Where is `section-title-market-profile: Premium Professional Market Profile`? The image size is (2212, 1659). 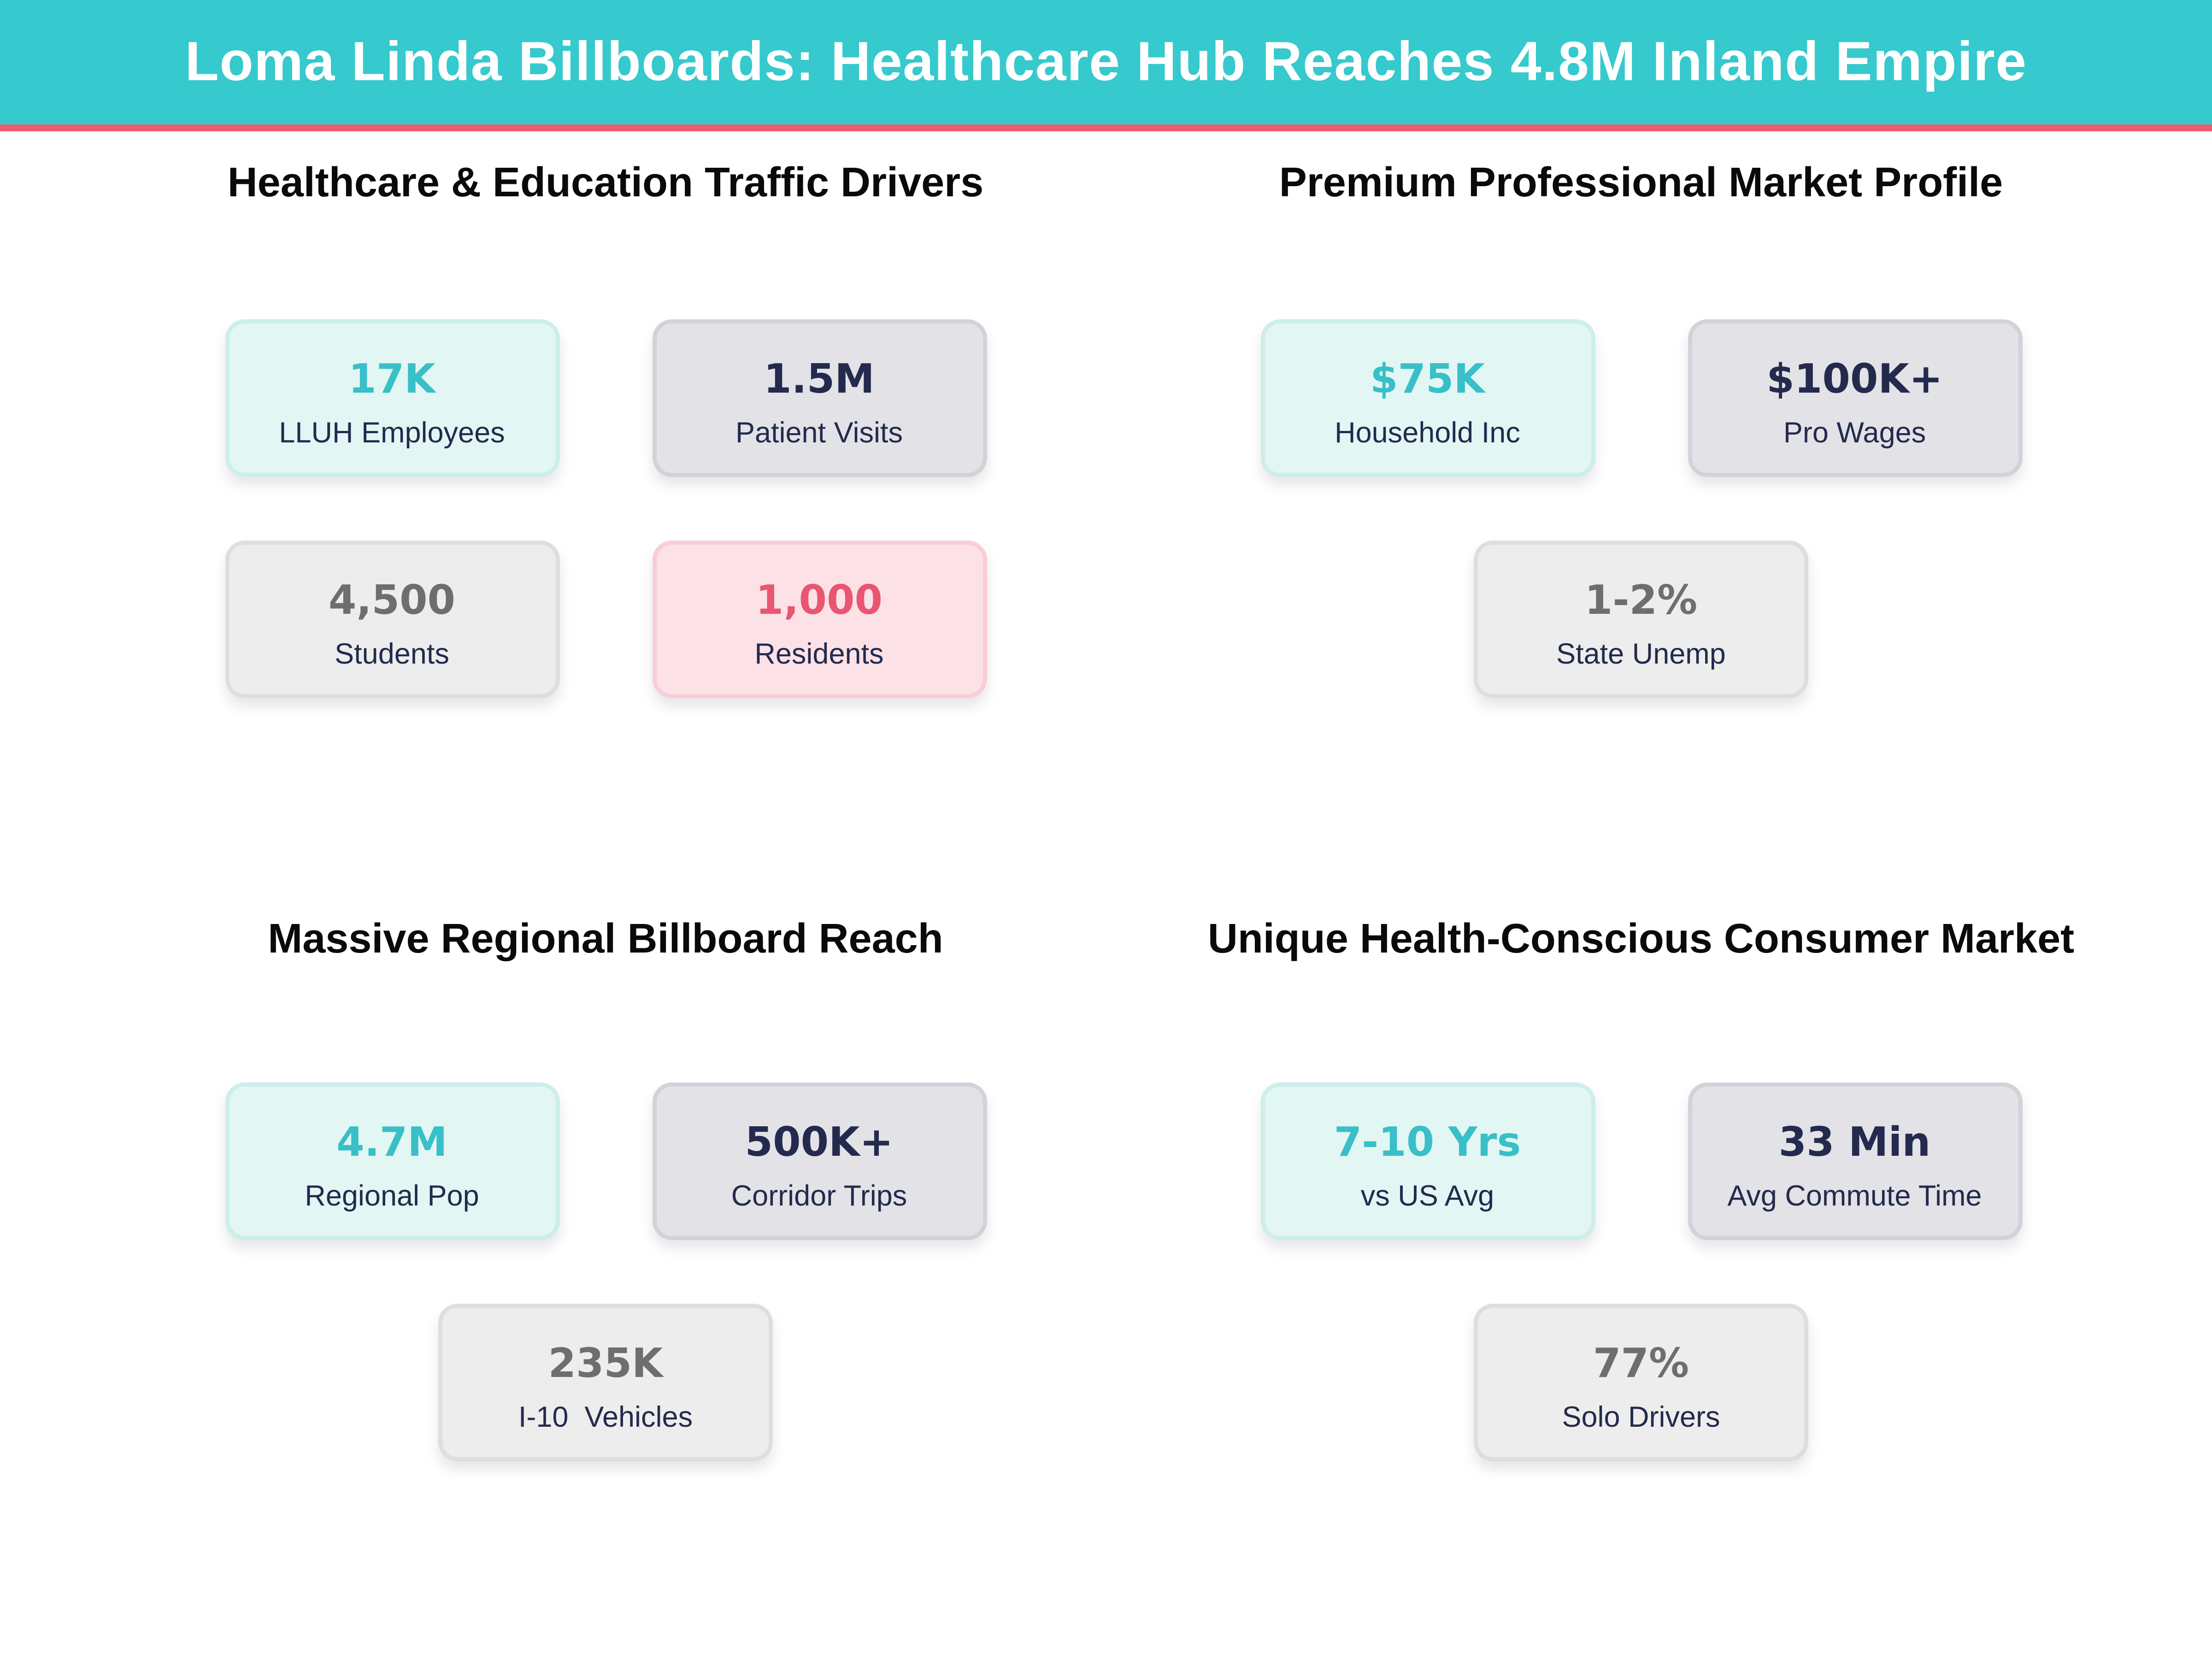 section-title-market-profile: Premium Professional Market Profile is located at coordinates (1641, 183).